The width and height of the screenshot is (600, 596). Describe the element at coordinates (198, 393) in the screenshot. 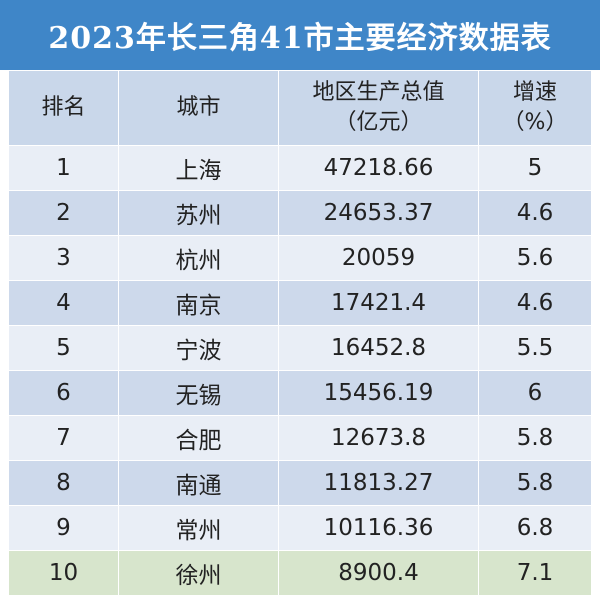

I see `city-cell: 无锡` at that location.